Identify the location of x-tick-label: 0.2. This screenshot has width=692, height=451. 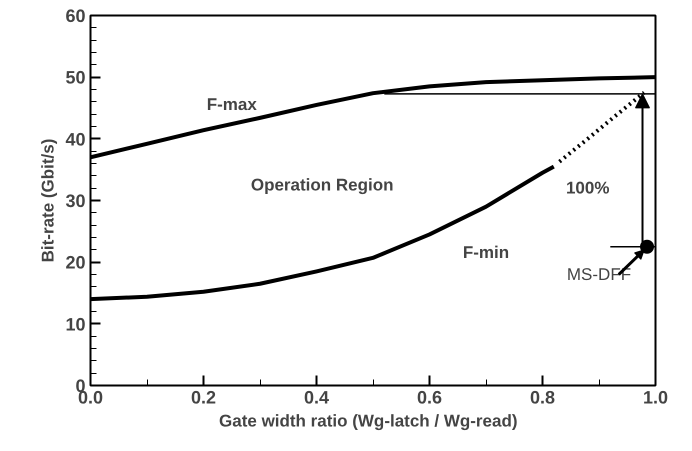
(203, 398).